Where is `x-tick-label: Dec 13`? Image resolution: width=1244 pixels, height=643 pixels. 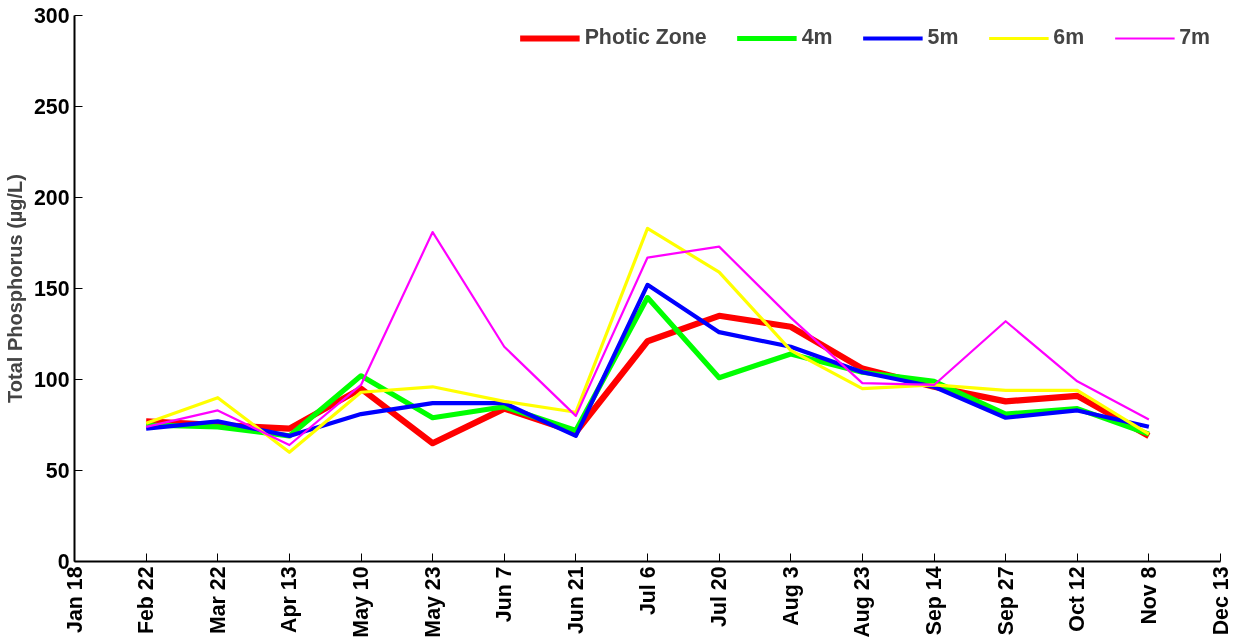
x-tick-label: Dec 13 is located at coordinates (1220, 601).